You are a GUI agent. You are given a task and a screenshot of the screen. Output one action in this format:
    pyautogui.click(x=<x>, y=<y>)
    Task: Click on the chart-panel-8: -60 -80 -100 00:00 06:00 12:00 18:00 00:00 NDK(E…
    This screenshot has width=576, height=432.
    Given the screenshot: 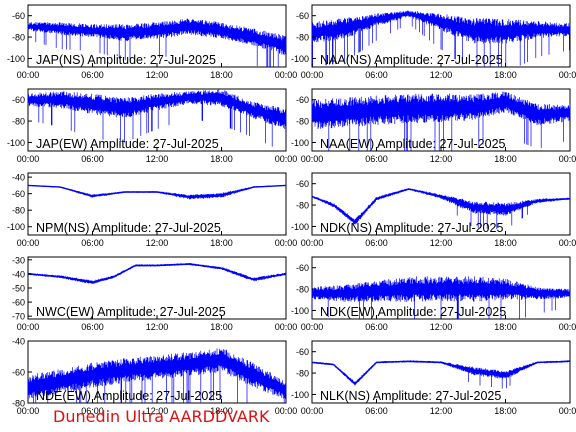 What is the action you would take?
    pyautogui.click(x=433, y=294)
    